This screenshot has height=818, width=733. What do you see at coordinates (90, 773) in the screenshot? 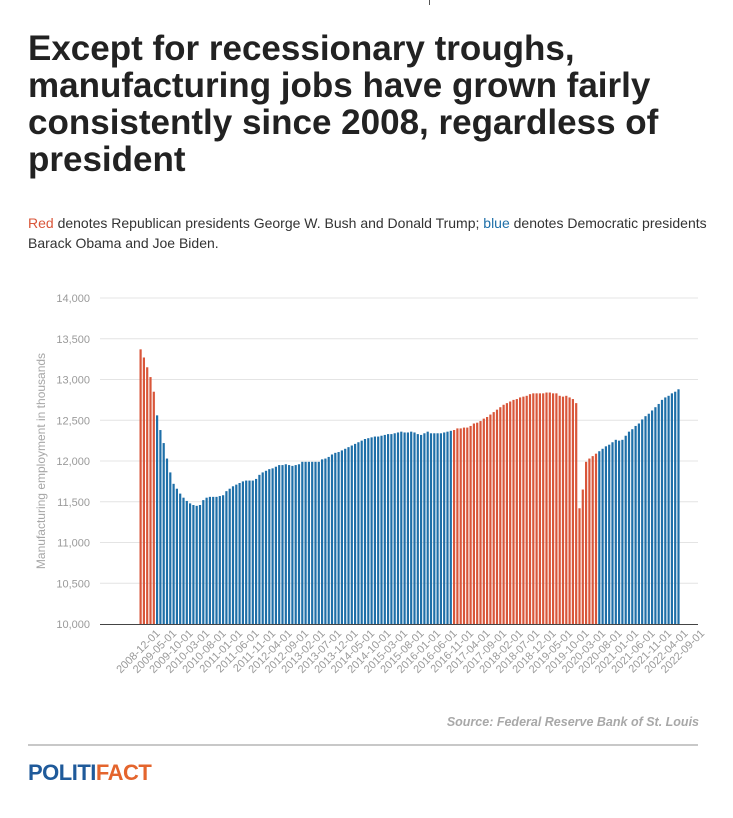
I see `politifact-logo: POLITIFACT` at bounding box center [90, 773].